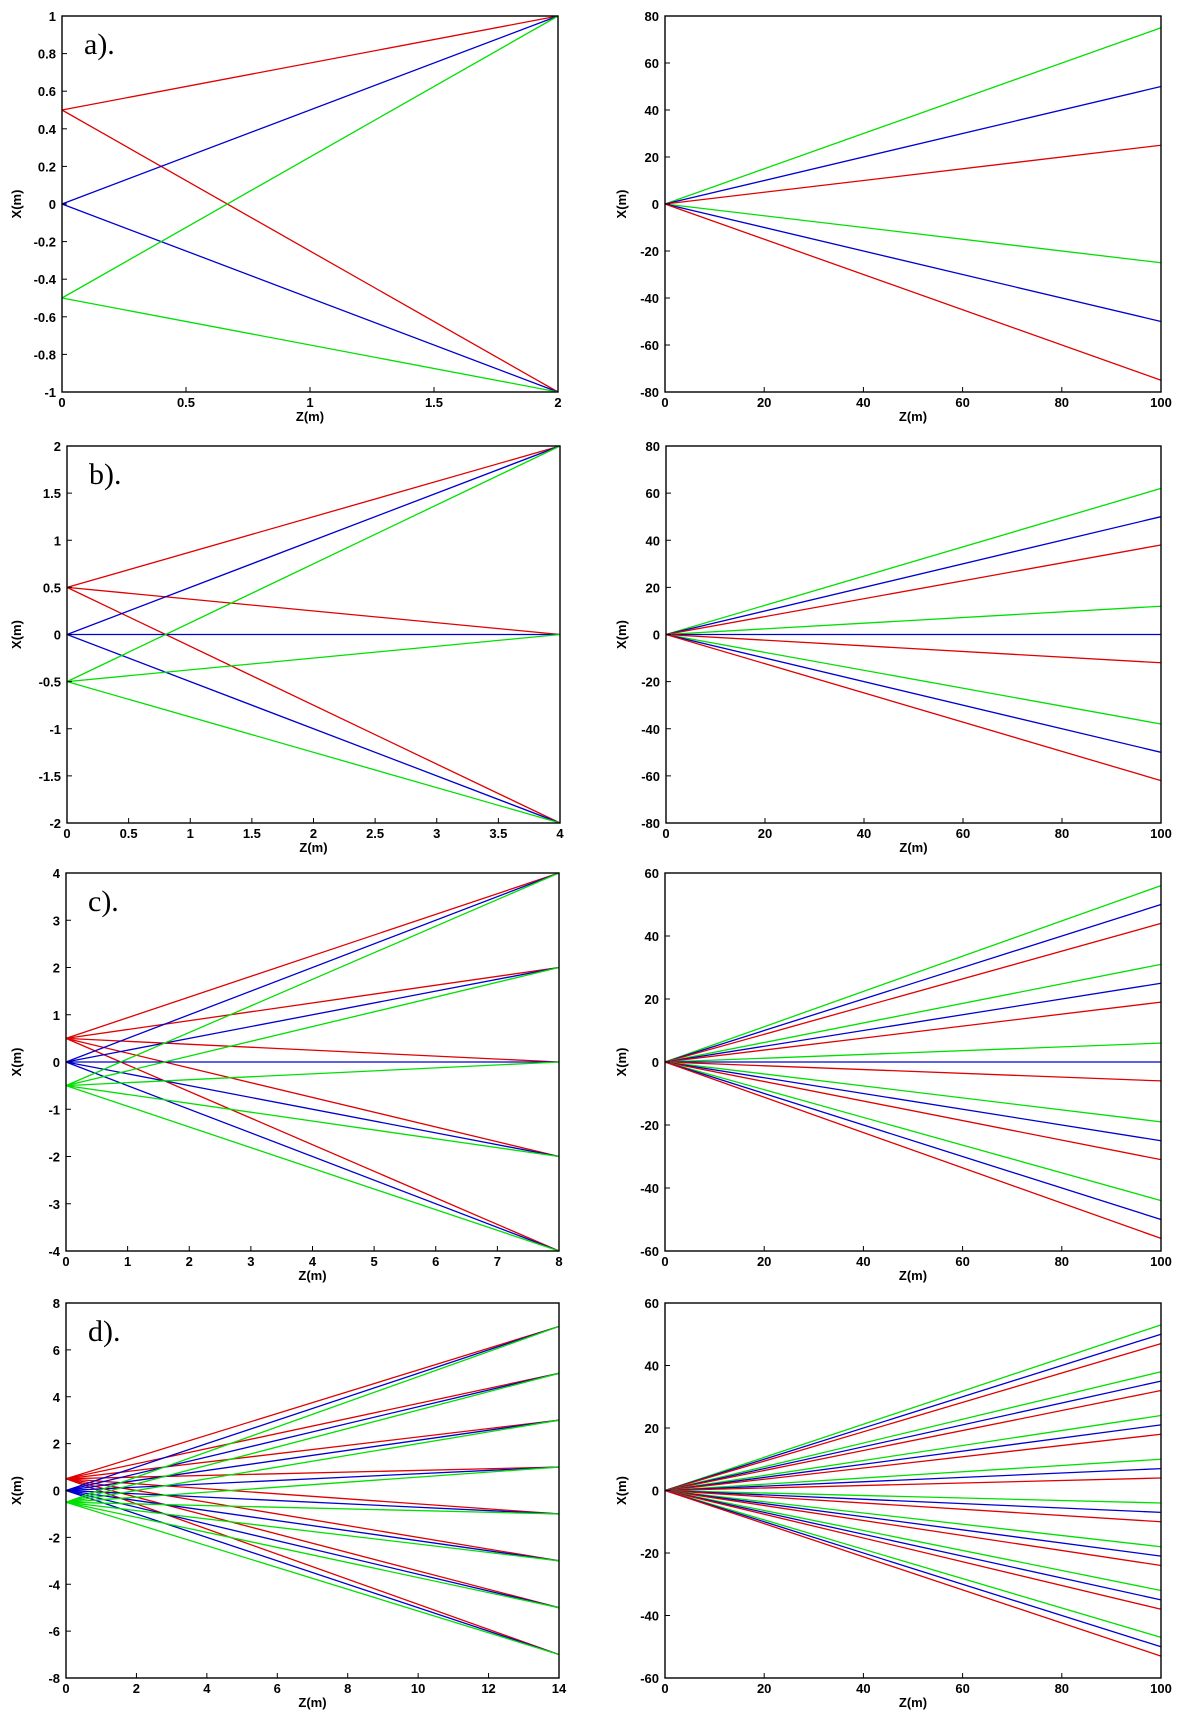 This screenshot has width=1183, height=1723. I want to click on x-tick-label: 1, so click(309, 402).